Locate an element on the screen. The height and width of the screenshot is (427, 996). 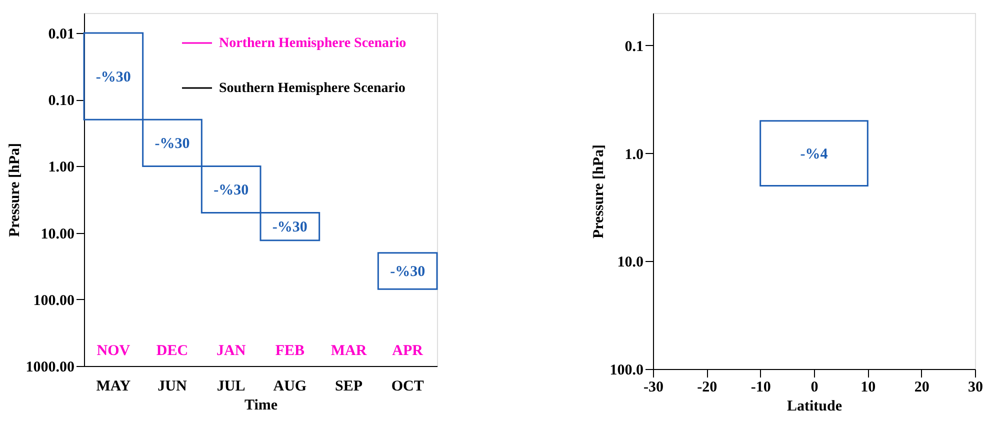
y-tick-label: 1.00 is located at coordinates (61, 168).